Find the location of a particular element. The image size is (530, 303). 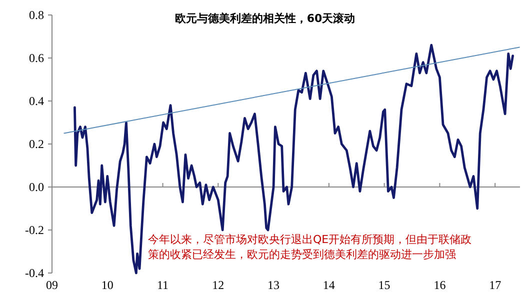

y-tick-label: -0.2 is located at coordinates (34, 230).